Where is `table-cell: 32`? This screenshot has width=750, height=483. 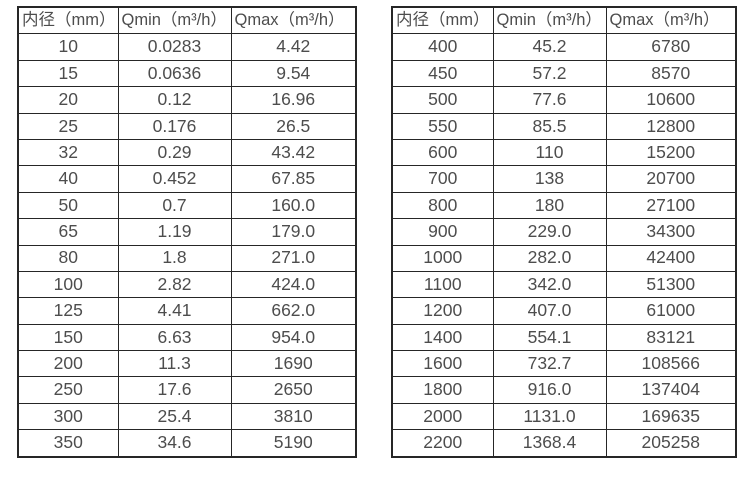
table-cell: 32 is located at coordinates (68, 152).